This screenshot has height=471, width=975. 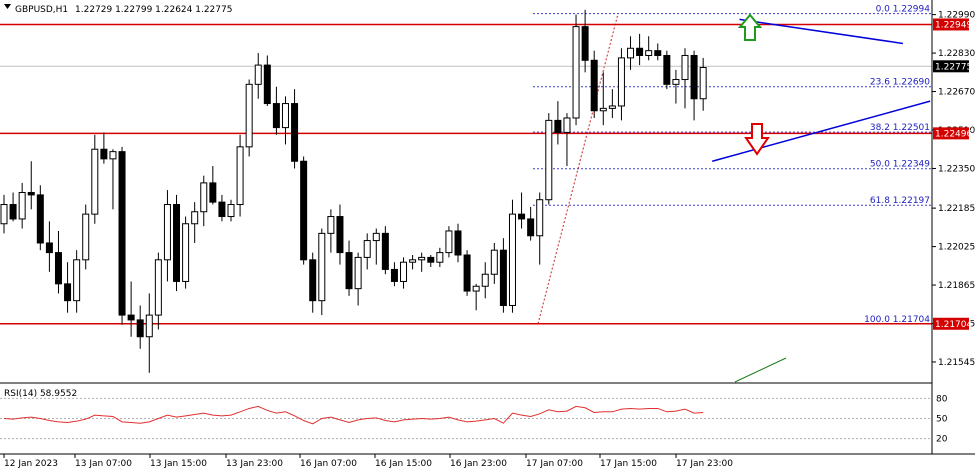 I want to click on time-tick-label: 16 Jan 15:00, so click(x=403, y=464).